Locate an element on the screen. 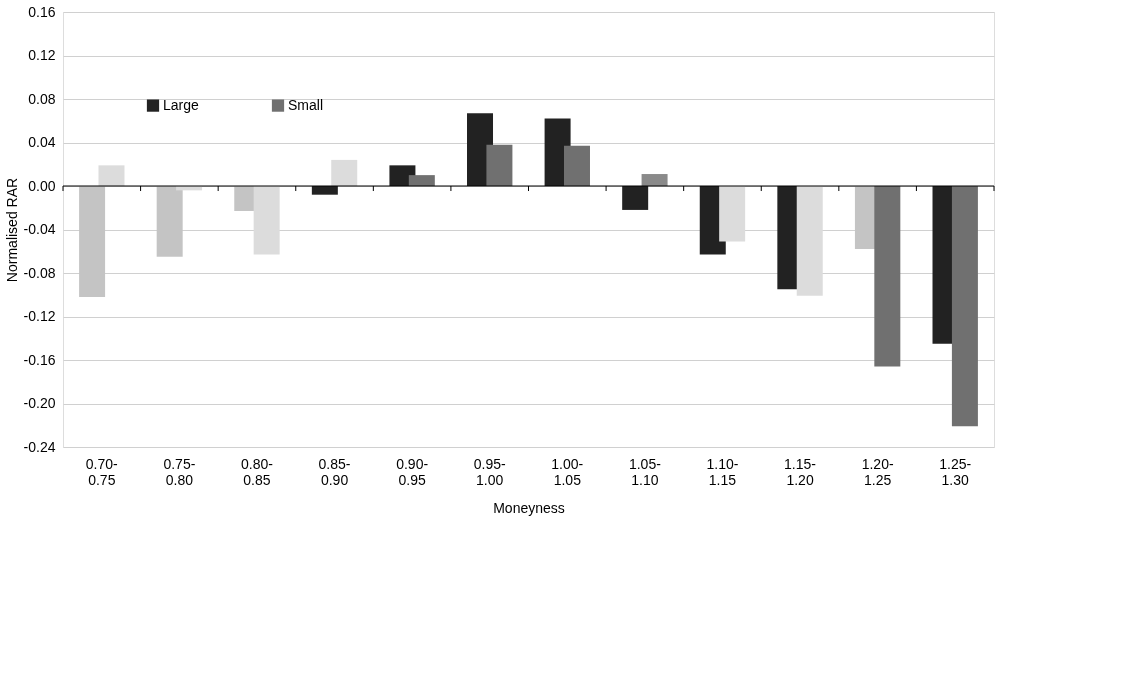 This screenshot has width=1128, height=679. x-tick-label: 1.20-1.25 is located at coordinates (877, 471).